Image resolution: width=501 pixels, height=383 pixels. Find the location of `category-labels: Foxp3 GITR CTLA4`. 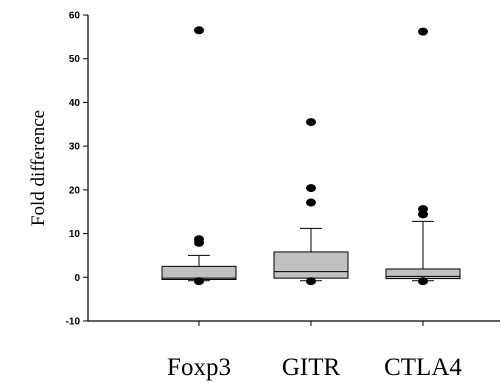

category-labels: Foxp3 GITR CTLA4 is located at coordinates (314, 367).